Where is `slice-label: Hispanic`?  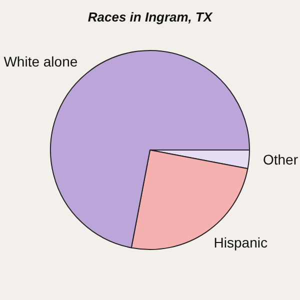
slice-label: Hispanic is located at coordinates (241, 242).